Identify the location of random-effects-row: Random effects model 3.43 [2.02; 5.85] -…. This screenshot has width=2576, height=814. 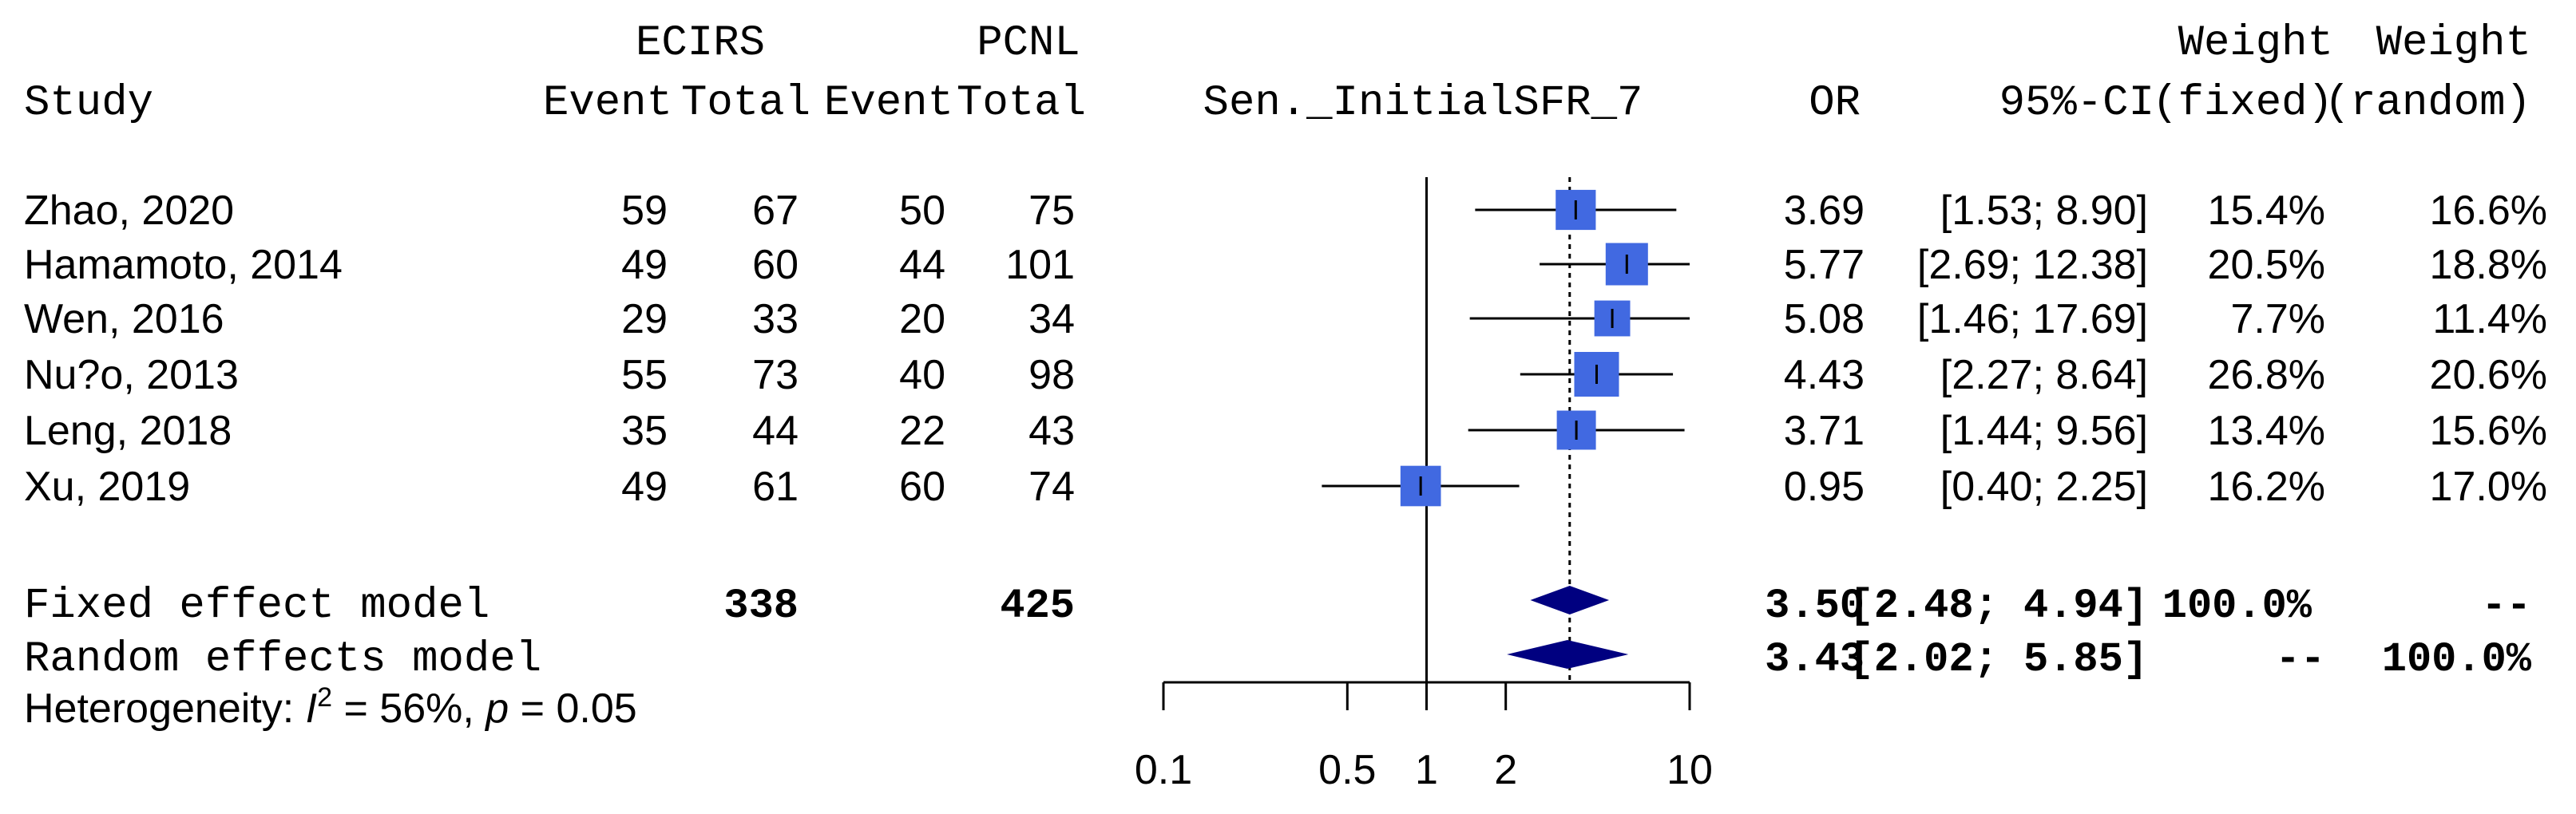
(1278, 660).